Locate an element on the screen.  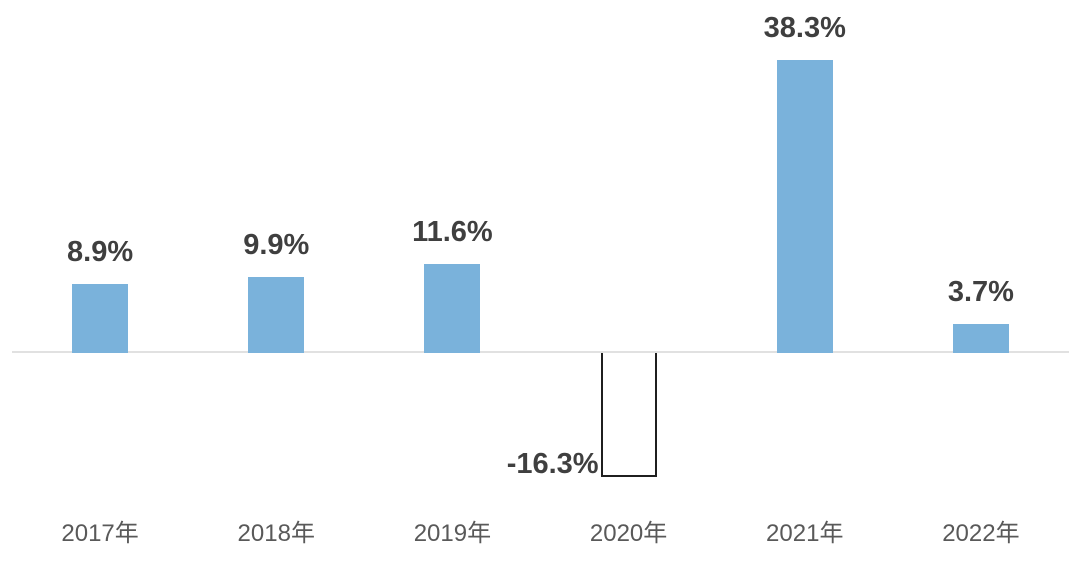
x-axis-label: 2022年 is located at coordinates (981, 533).